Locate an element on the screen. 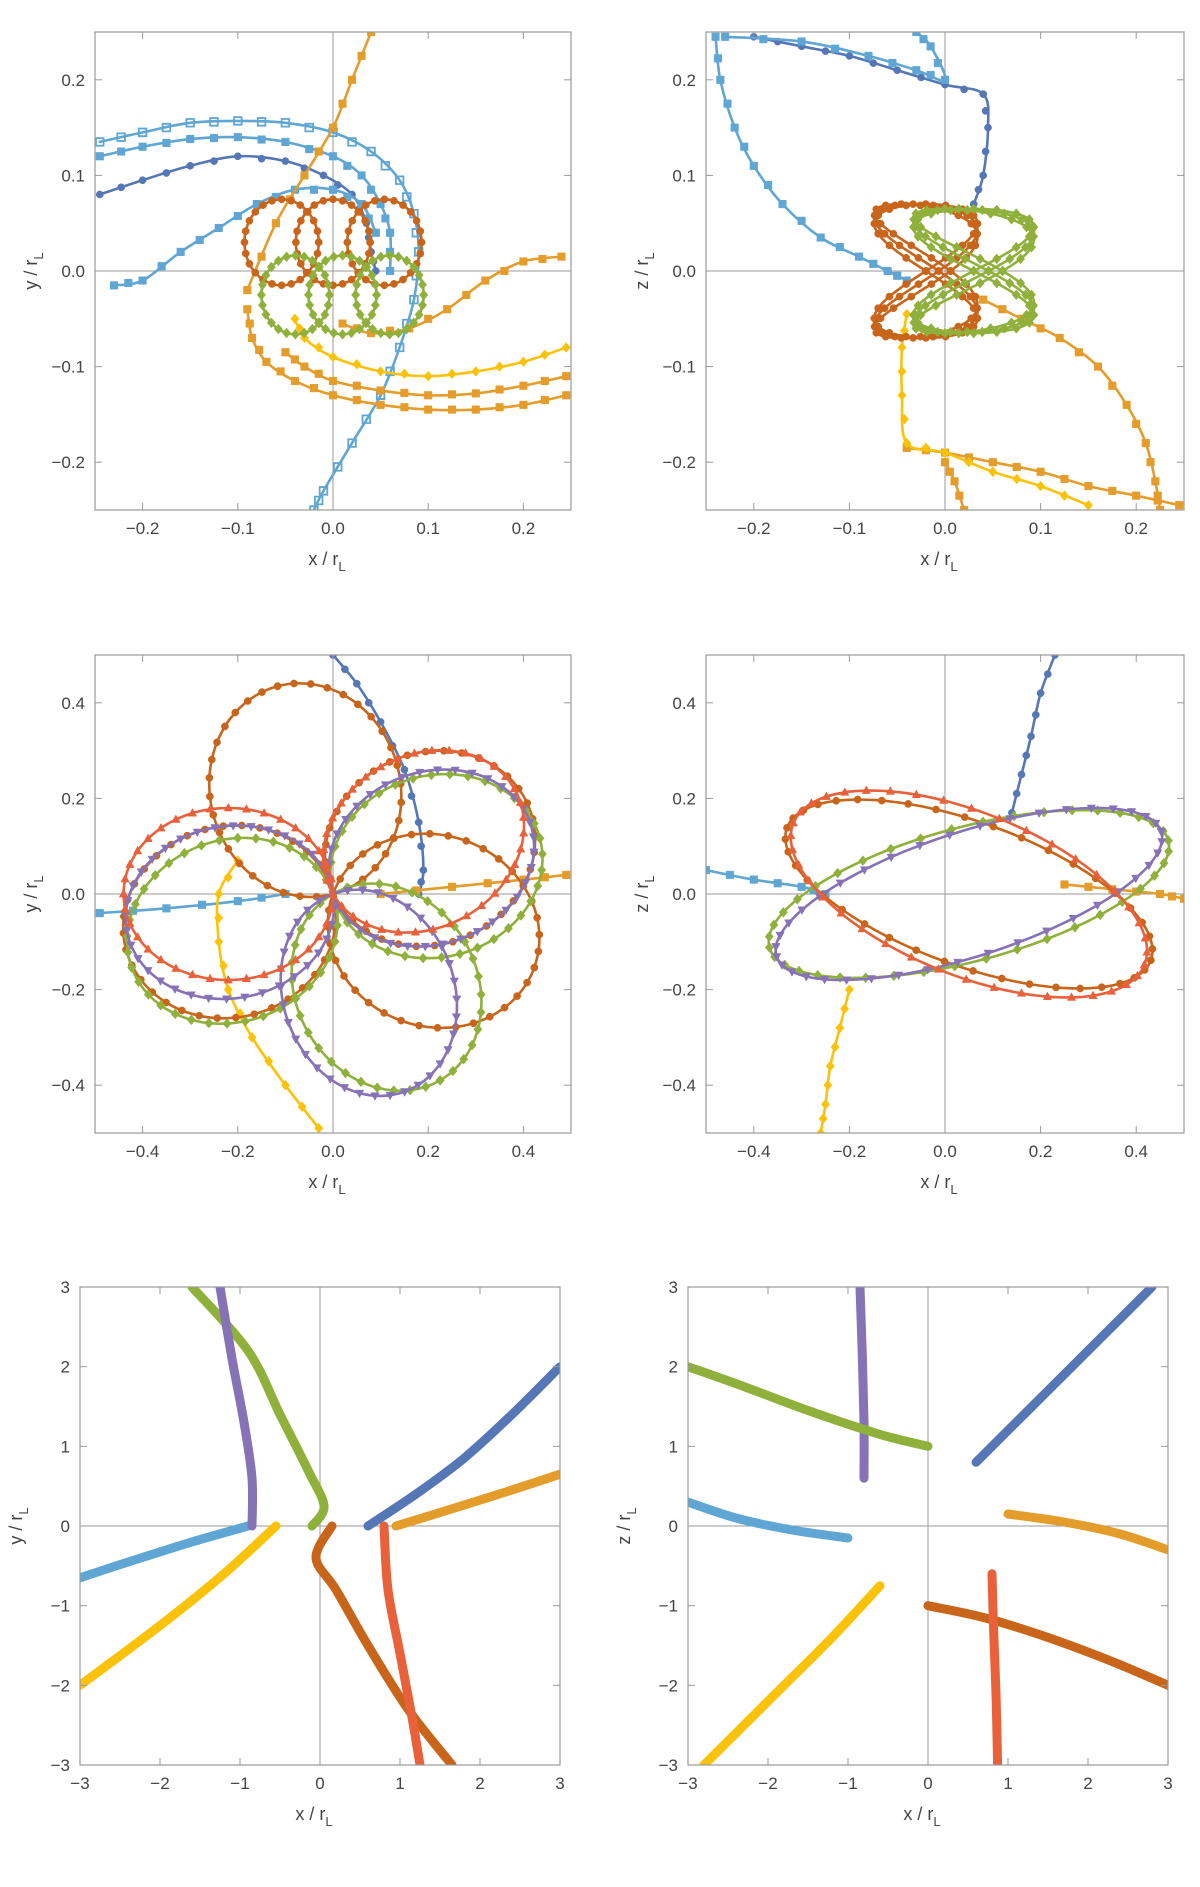 Image resolution: width=1200 pixels, height=1887 pixels. marker-green-ellipse is located at coordinates (1169, 851).